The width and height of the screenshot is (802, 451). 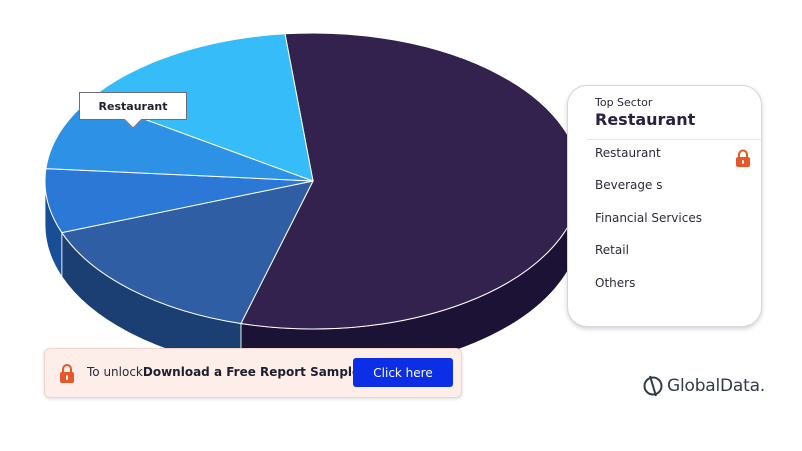 What do you see at coordinates (653, 386) in the screenshot?
I see `globaldata-logo-icon` at bounding box center [653, 386].